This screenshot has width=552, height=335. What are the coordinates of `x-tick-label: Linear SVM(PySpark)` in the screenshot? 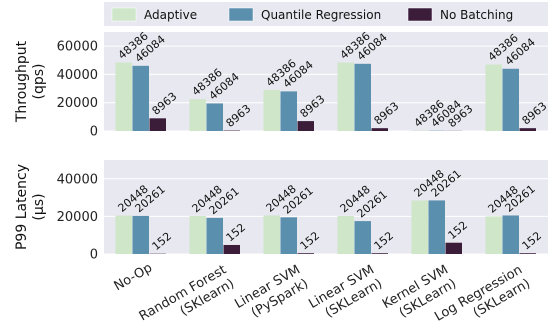 It's located at (271, 293).